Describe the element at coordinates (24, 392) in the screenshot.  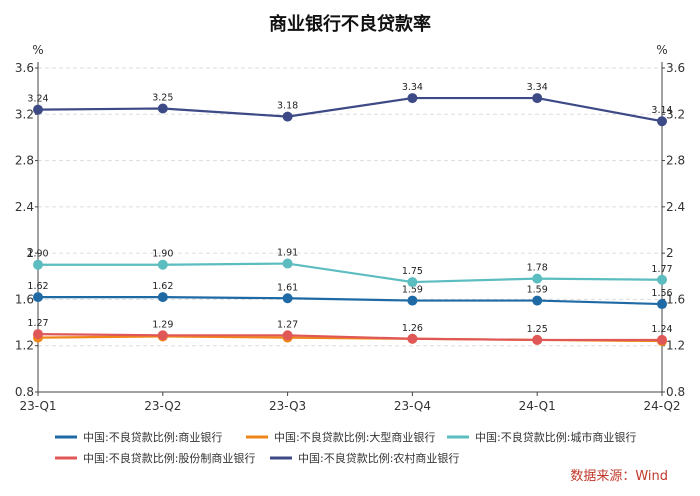
I see `y-tick-label-left: 0.8` at that location.